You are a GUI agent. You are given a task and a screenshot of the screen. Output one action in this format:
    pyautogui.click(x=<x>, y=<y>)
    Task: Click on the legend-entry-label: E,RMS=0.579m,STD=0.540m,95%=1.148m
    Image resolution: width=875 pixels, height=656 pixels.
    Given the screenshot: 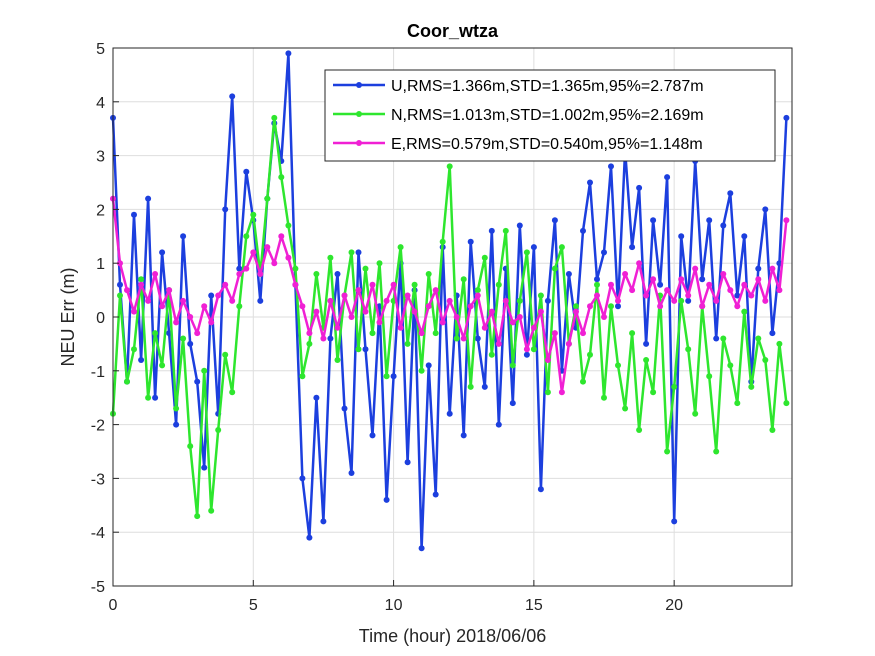 What is the action you would take?
    pyautogui.click(x=547, y=144)
    